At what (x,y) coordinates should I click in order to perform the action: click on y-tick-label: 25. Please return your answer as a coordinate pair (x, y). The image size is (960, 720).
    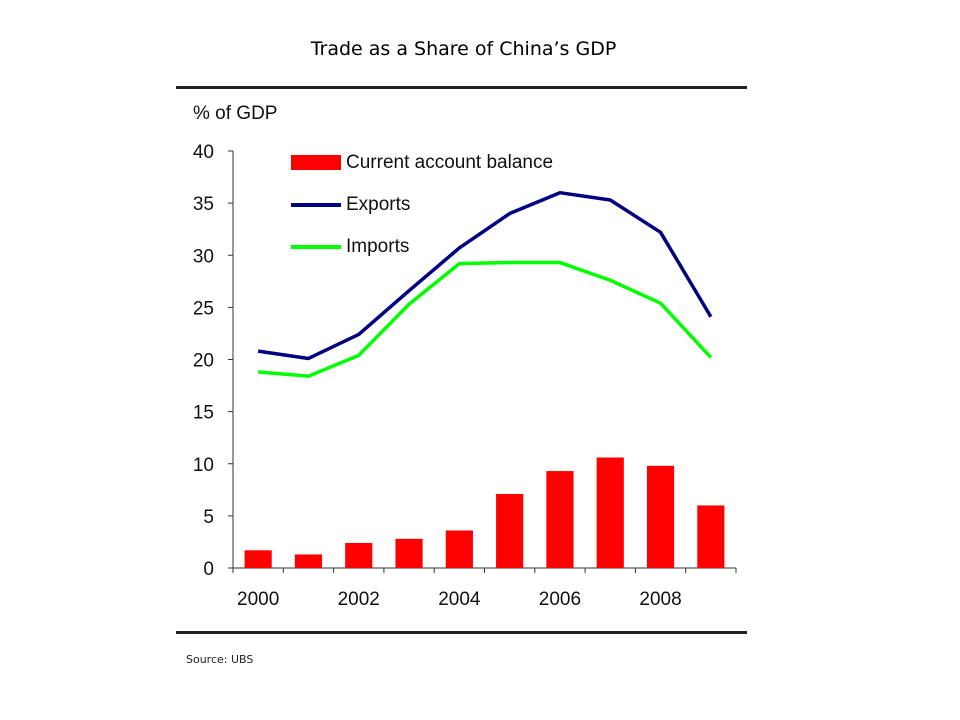
    Looking at the image, I should click on (203, 308).